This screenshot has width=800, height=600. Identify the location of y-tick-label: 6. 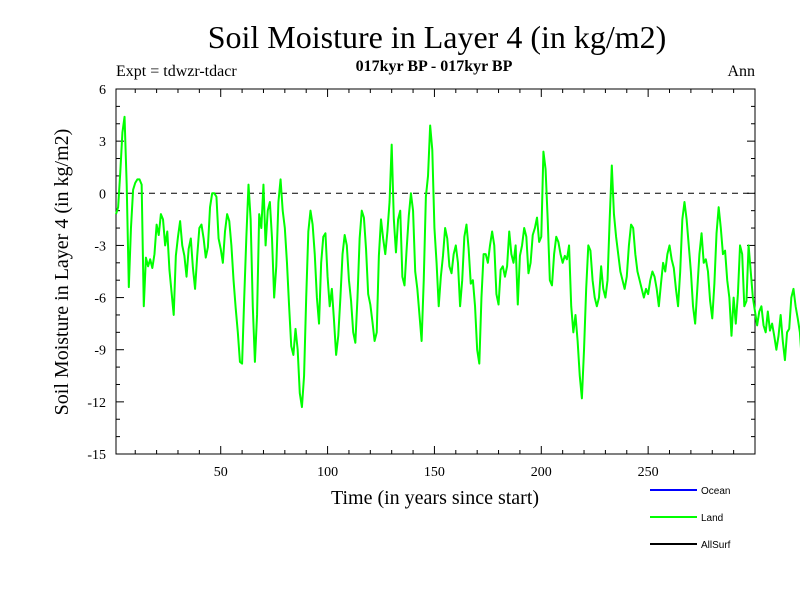
(102, 90).